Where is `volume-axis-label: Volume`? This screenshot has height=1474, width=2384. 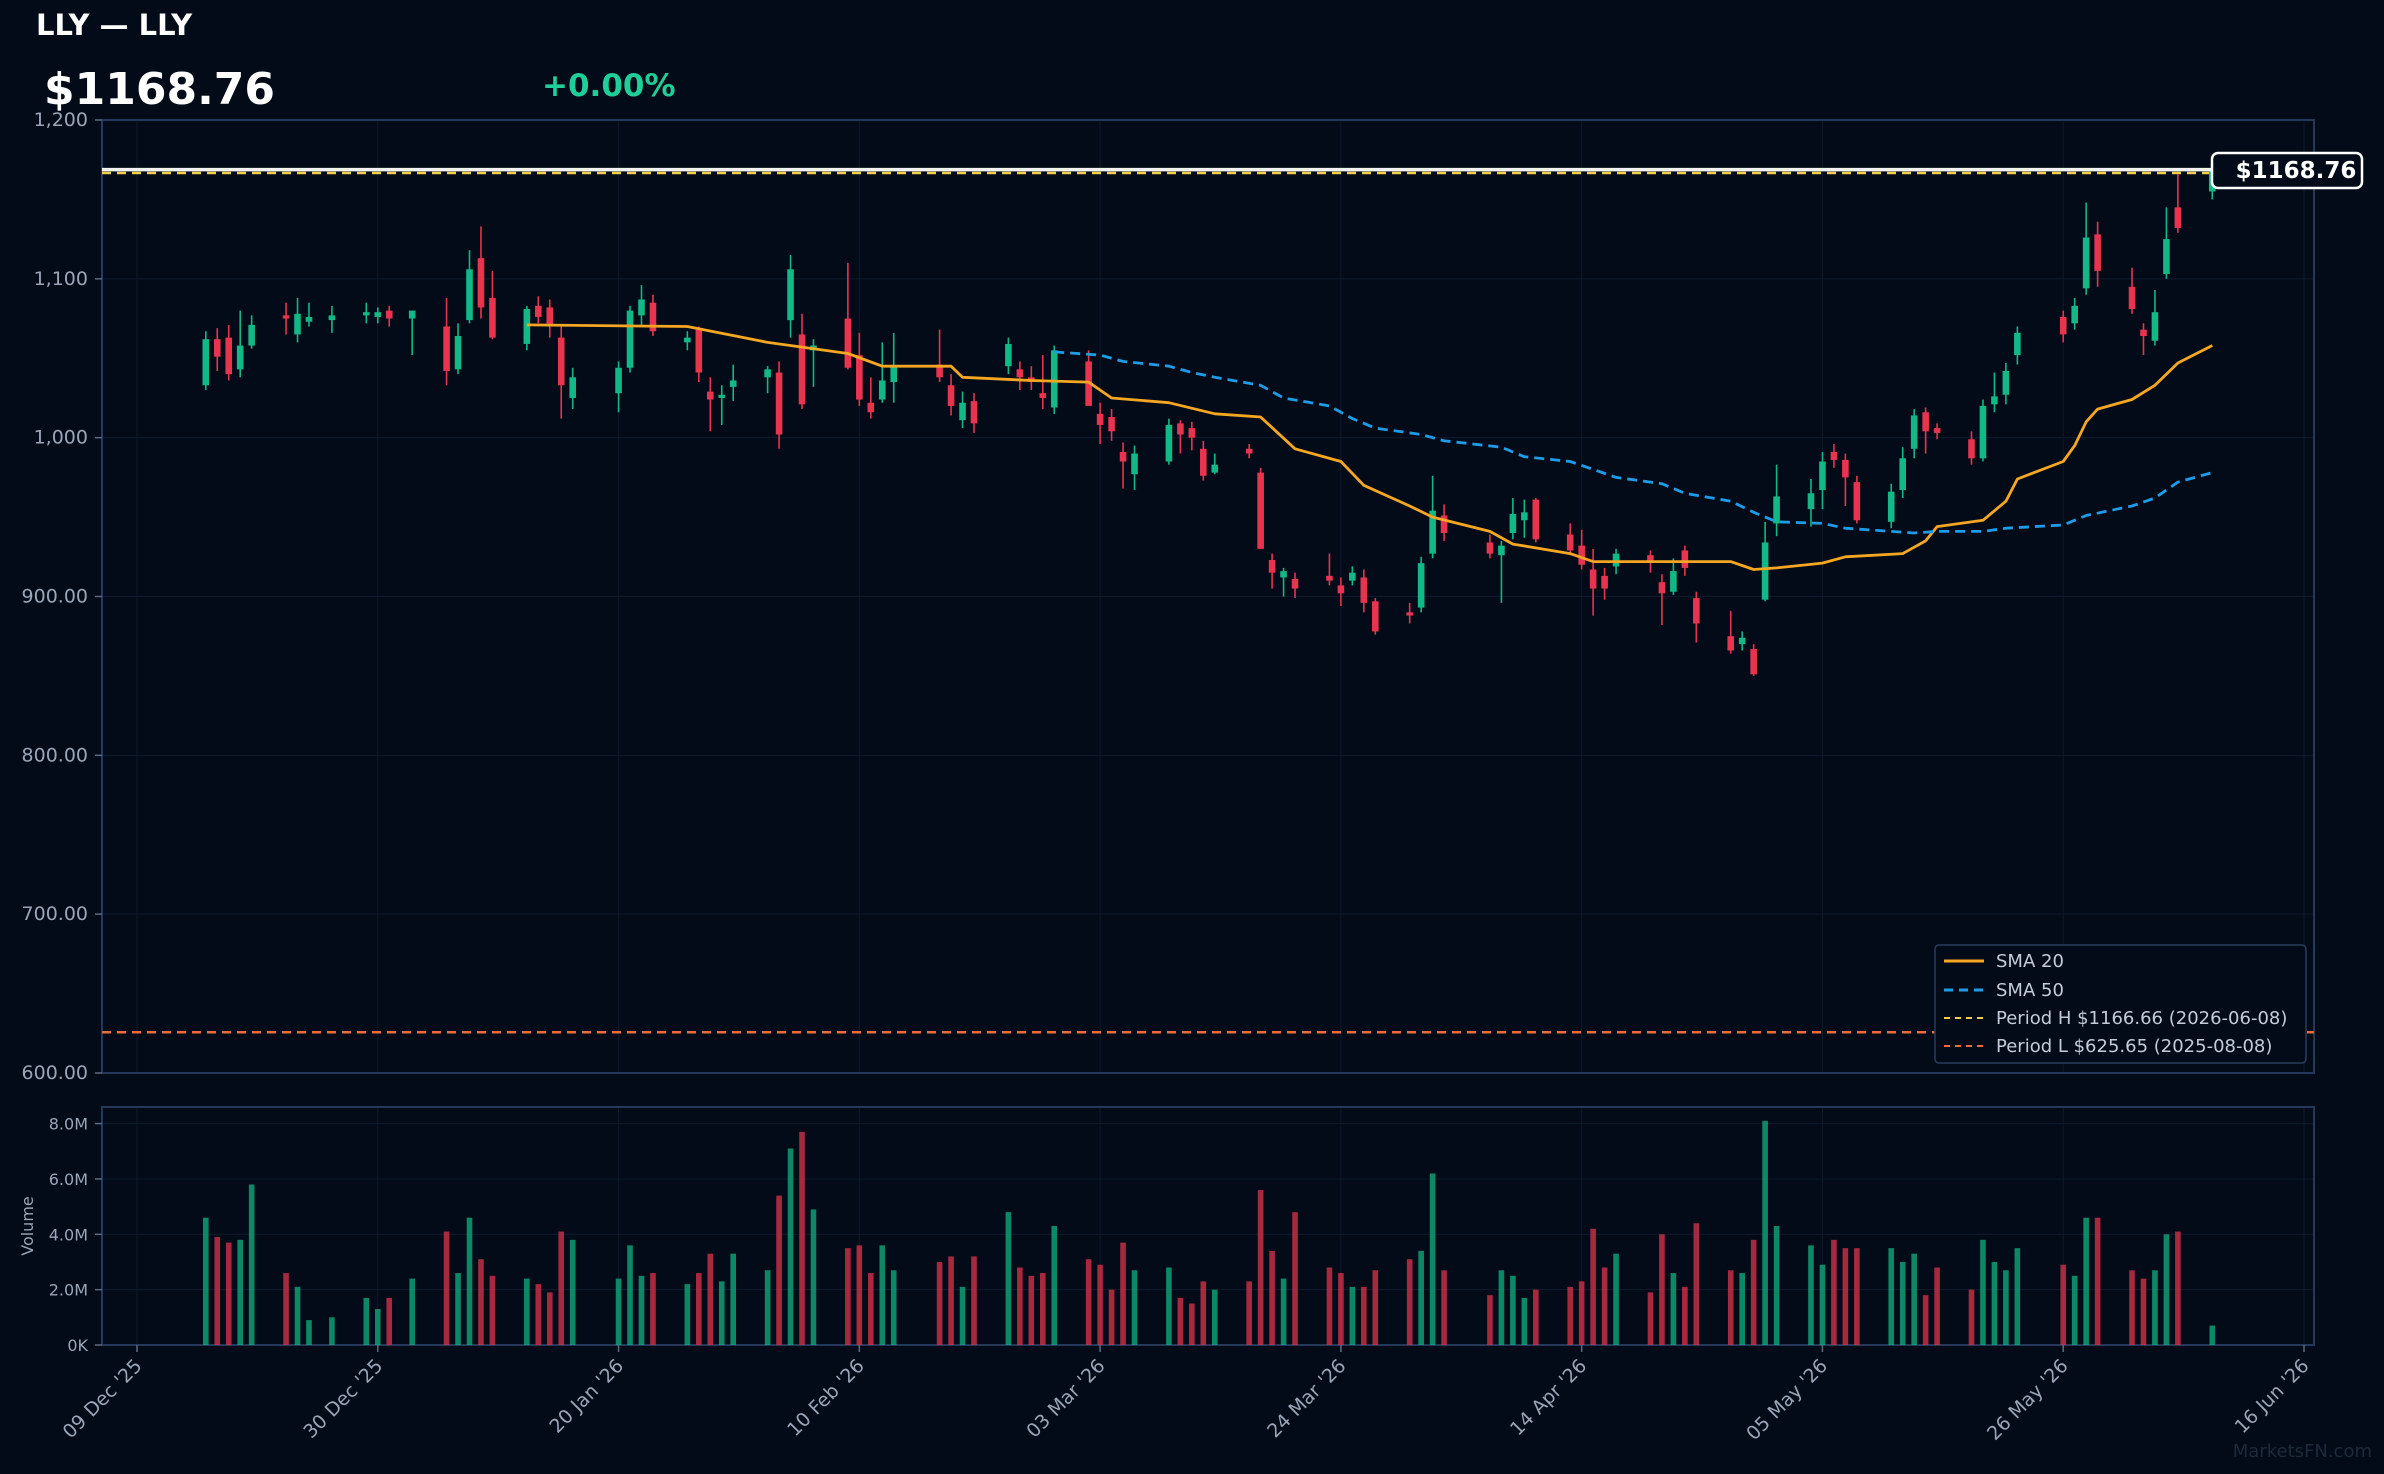
volume-axis-label: Volume is located at coordinates (27, 1226).